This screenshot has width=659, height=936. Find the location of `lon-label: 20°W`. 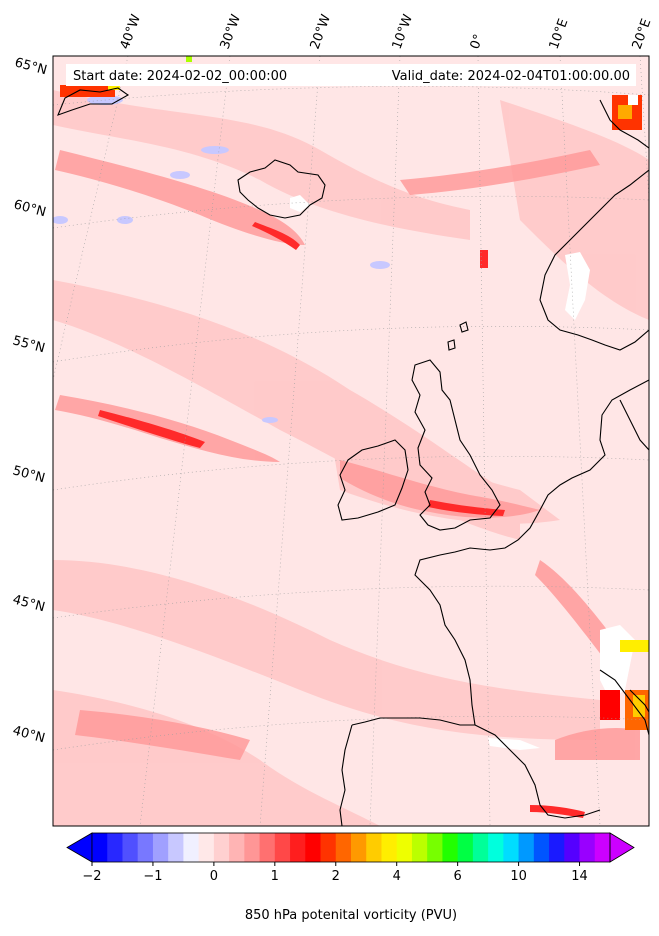

lon-label: 20°W is located at coordinates (321, 31).